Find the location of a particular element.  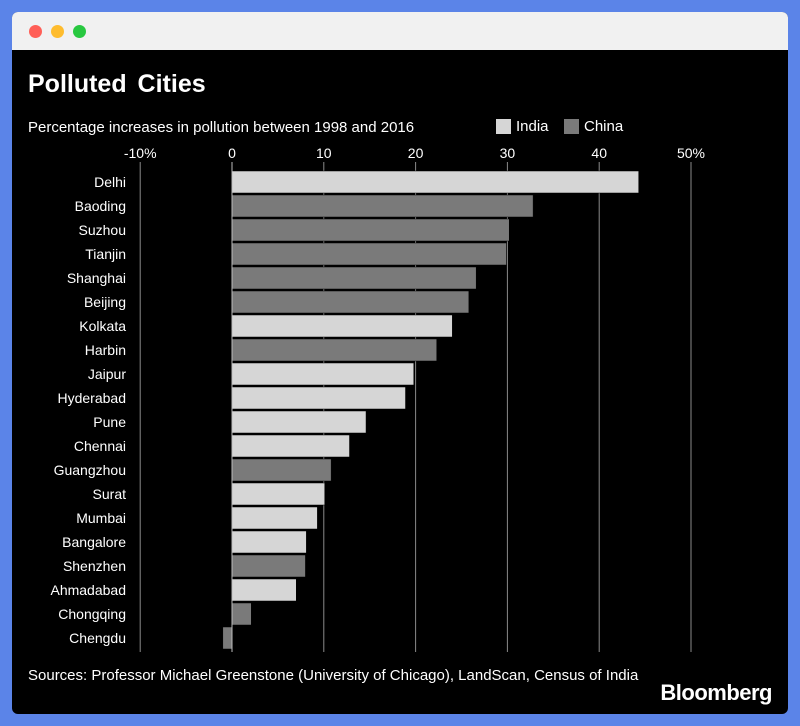

bar-delhi is located at coordinates (435, 182).